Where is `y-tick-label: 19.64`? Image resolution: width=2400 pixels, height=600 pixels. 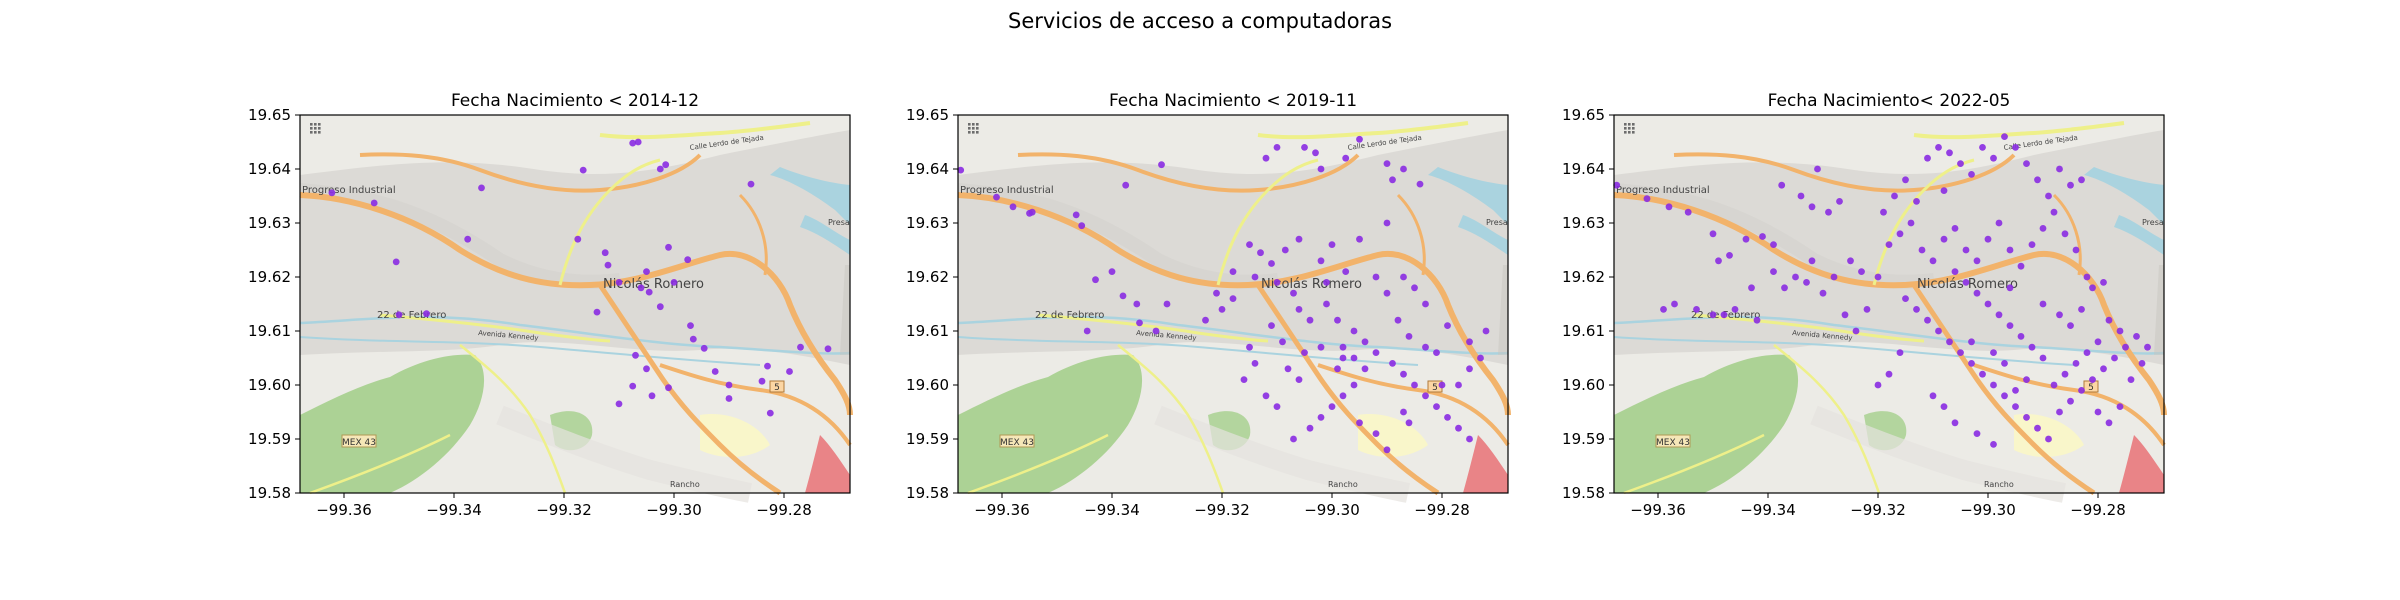
y-tick-label: 19.64 is located at coordinates (927, 169).